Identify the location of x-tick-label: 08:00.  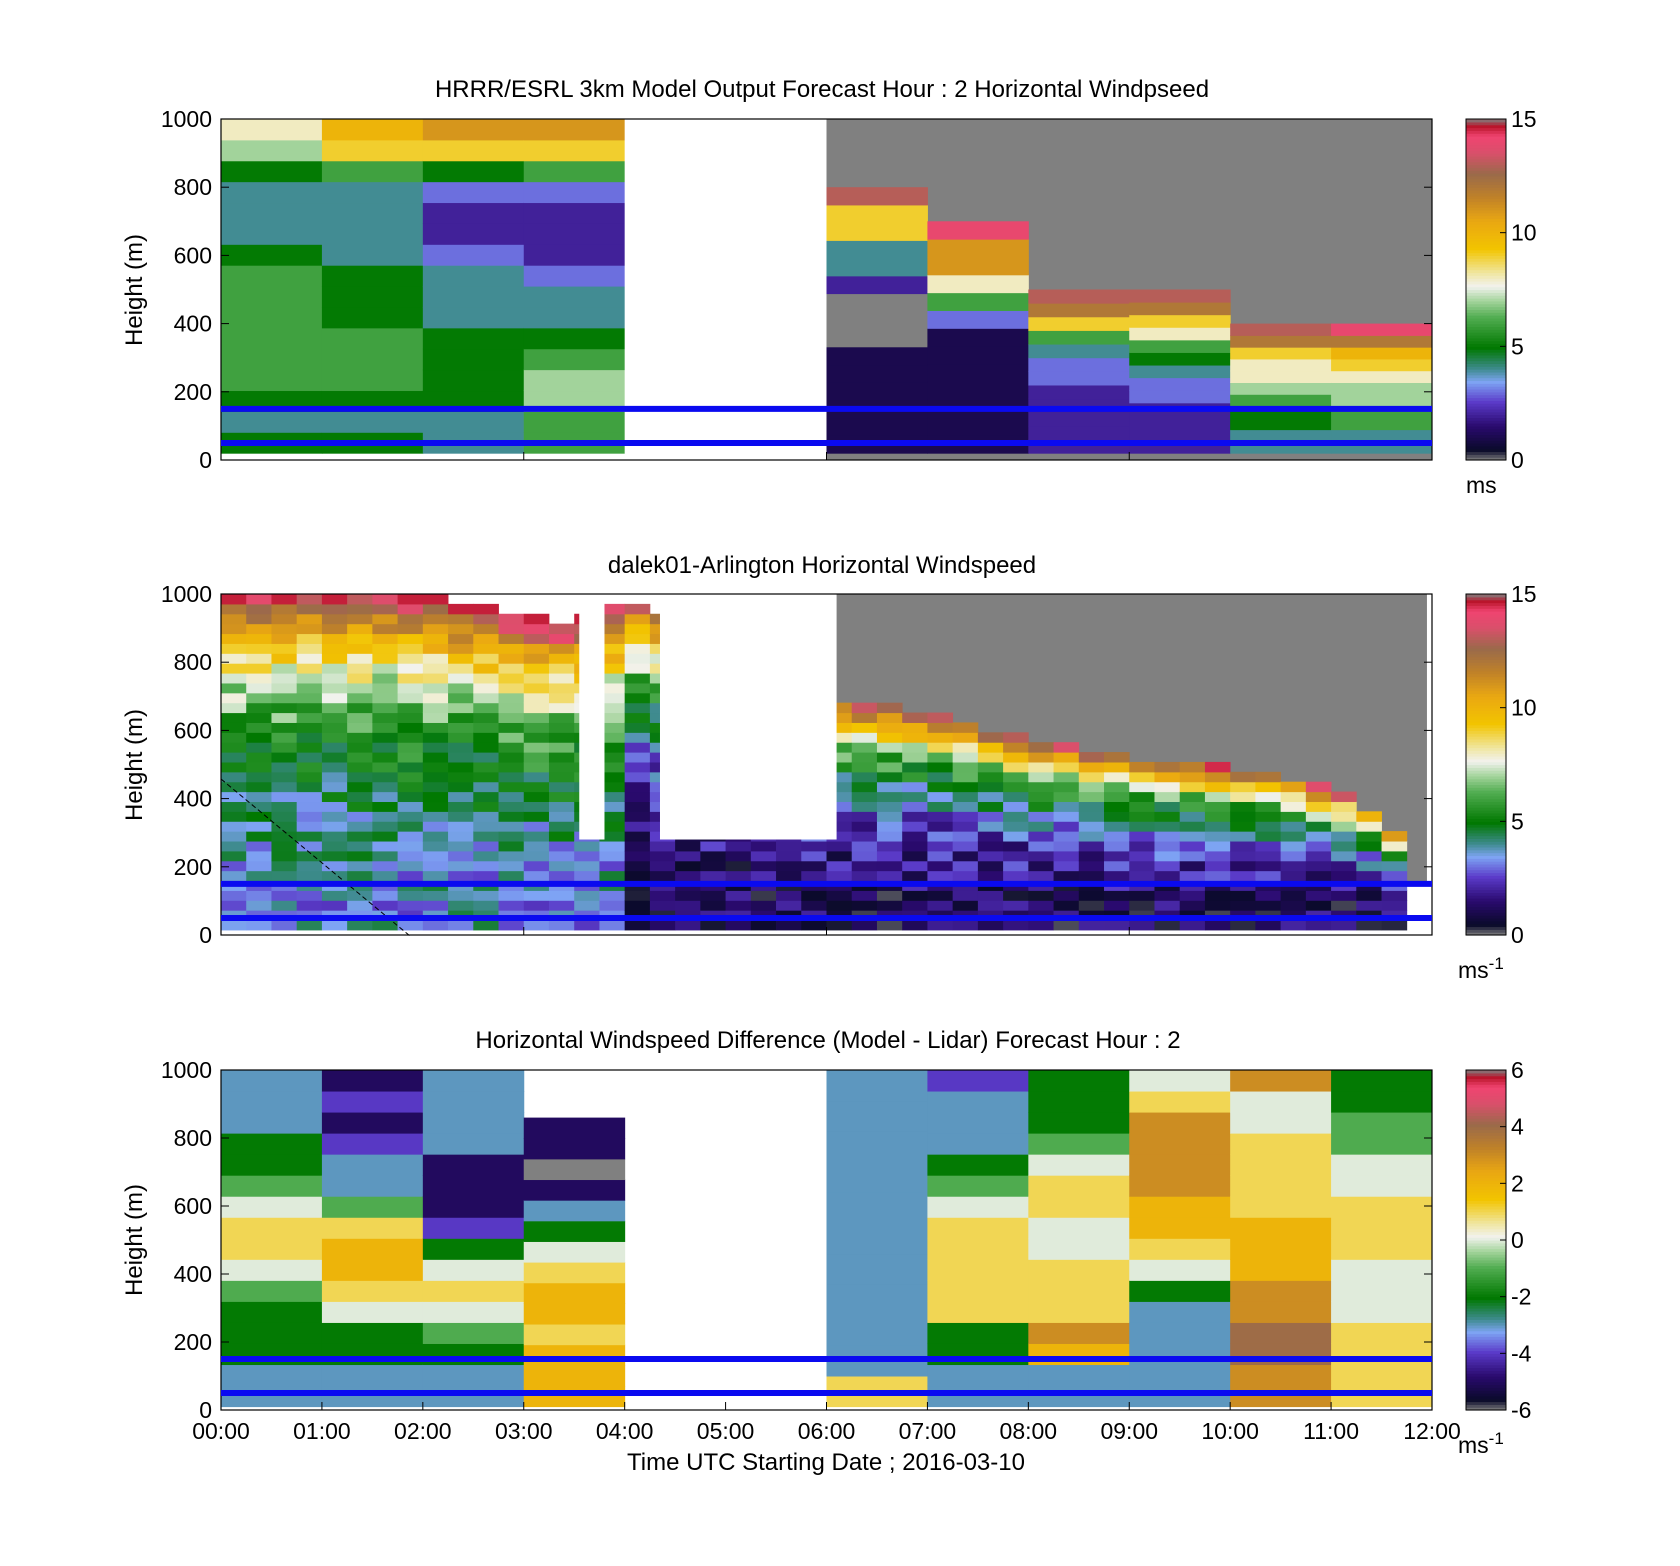
(1029, 1431).